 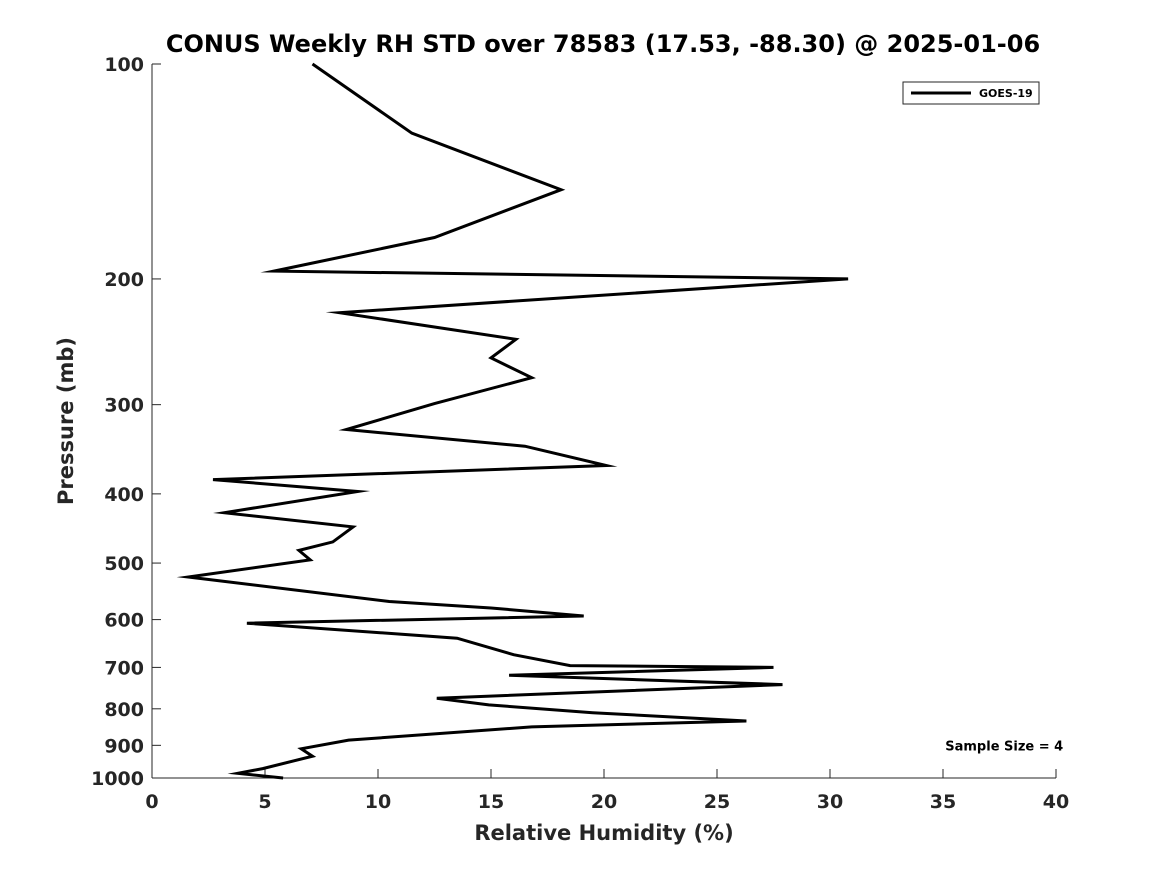 I want to click on sample-size-annotation: Sample Size = 4, so click(x=1004, y=746).